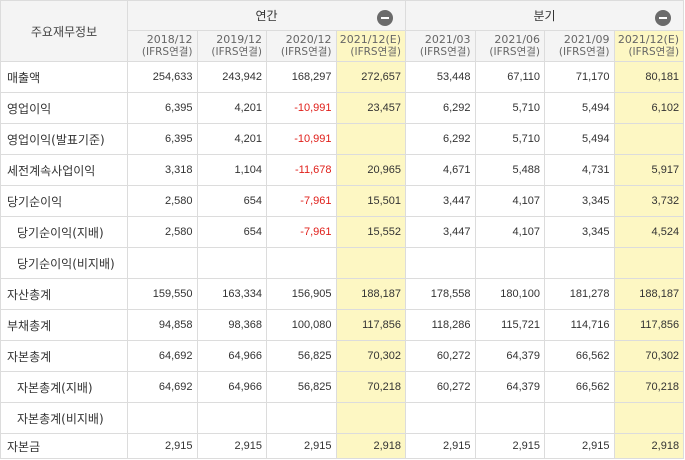 The image size is (685, 460). I want to click on row-label: 자본총계, so click(64, 356).